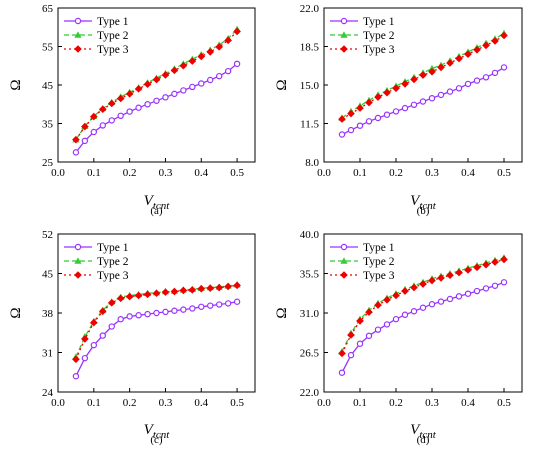 Image resolution: width=550 pixels, height=461 pixels. What do you see at coordinates (48, 163) in the screenshot?
I see `y-tick-label: 25` at bounding box center [48, 163].